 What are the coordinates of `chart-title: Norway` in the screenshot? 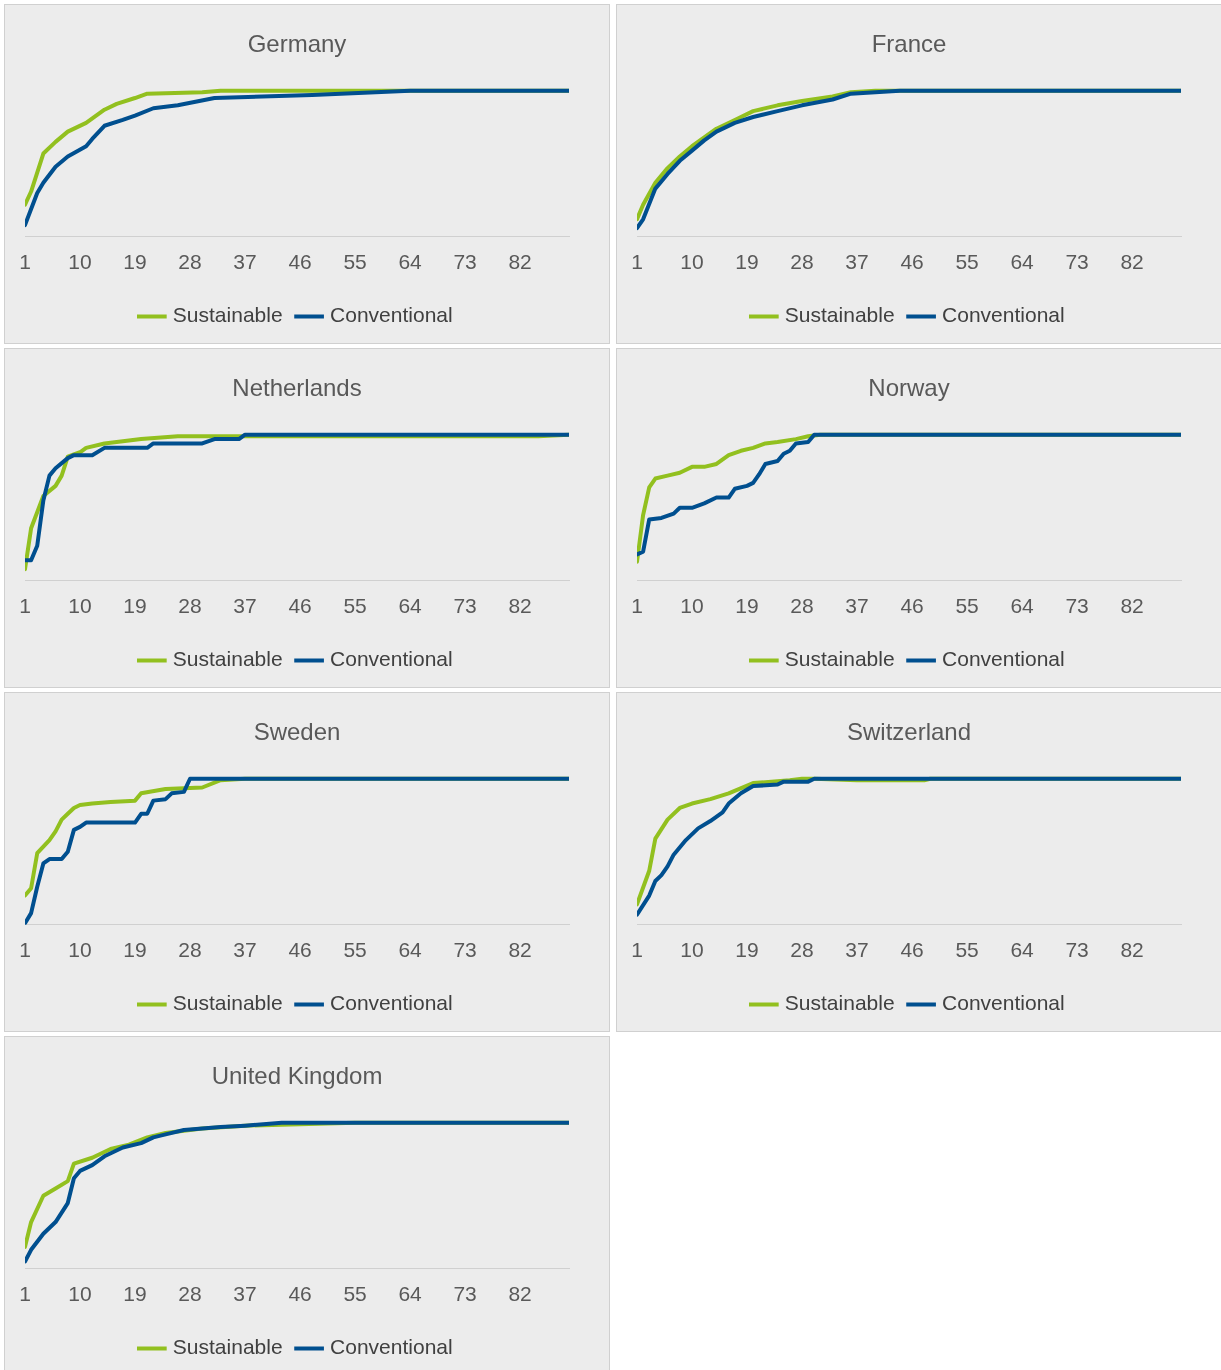 It's located at (909, 388).